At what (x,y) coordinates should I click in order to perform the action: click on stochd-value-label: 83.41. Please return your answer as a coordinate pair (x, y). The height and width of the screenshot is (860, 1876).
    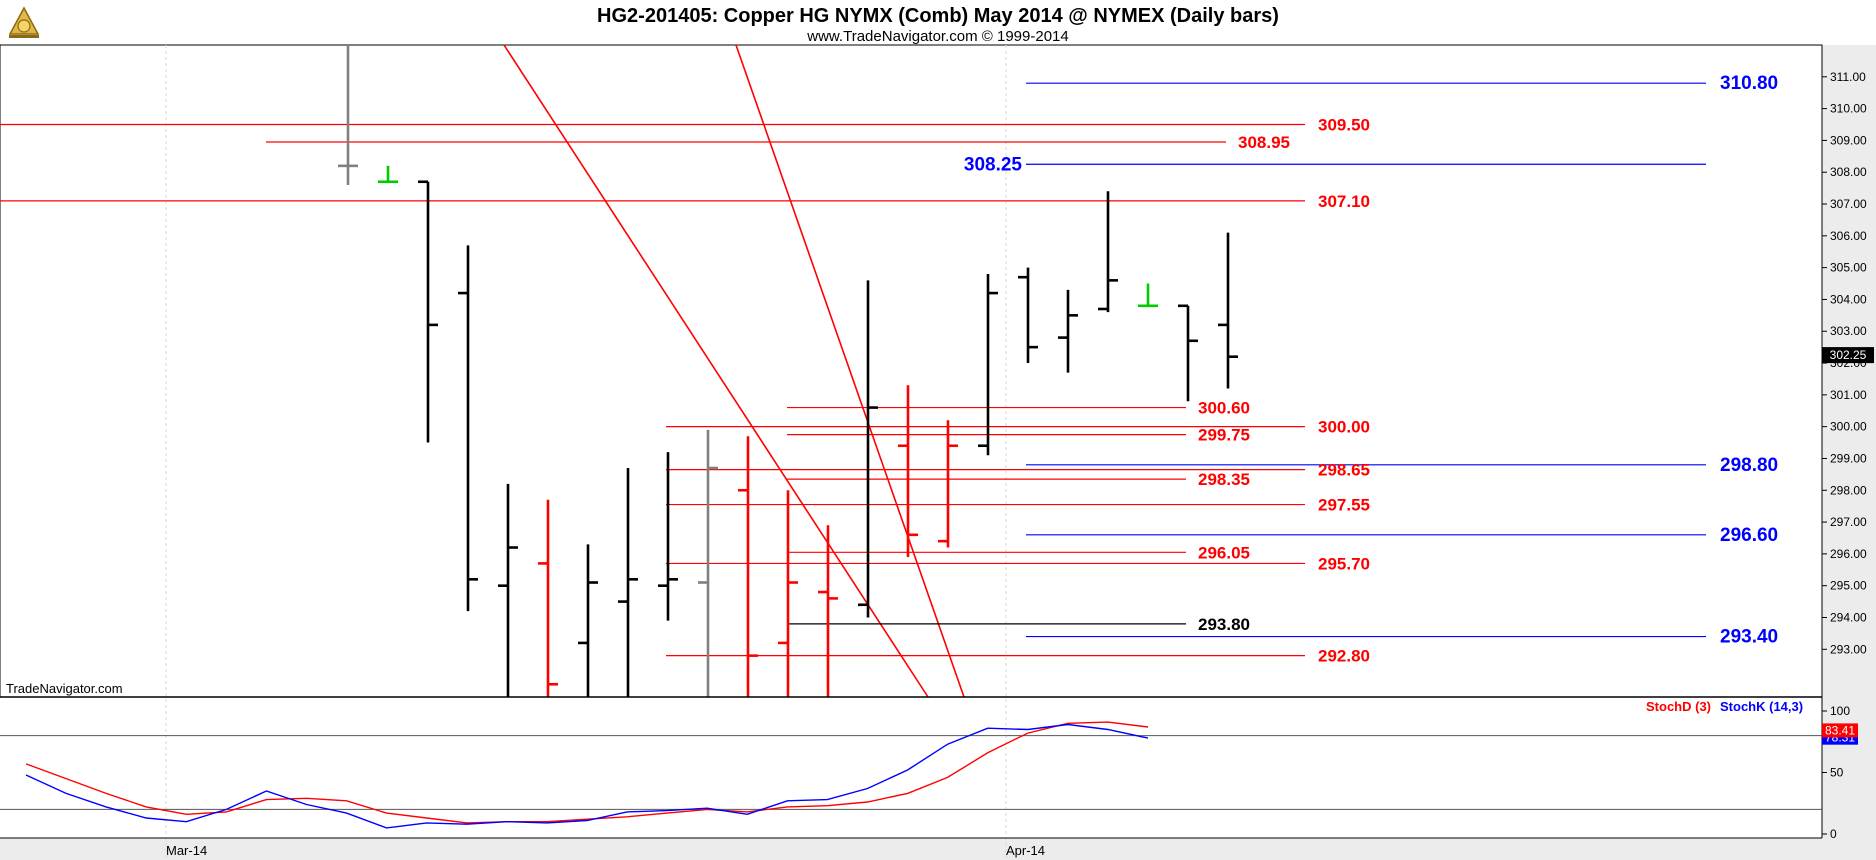
    Looking at the image, I should click on (1840, 730).